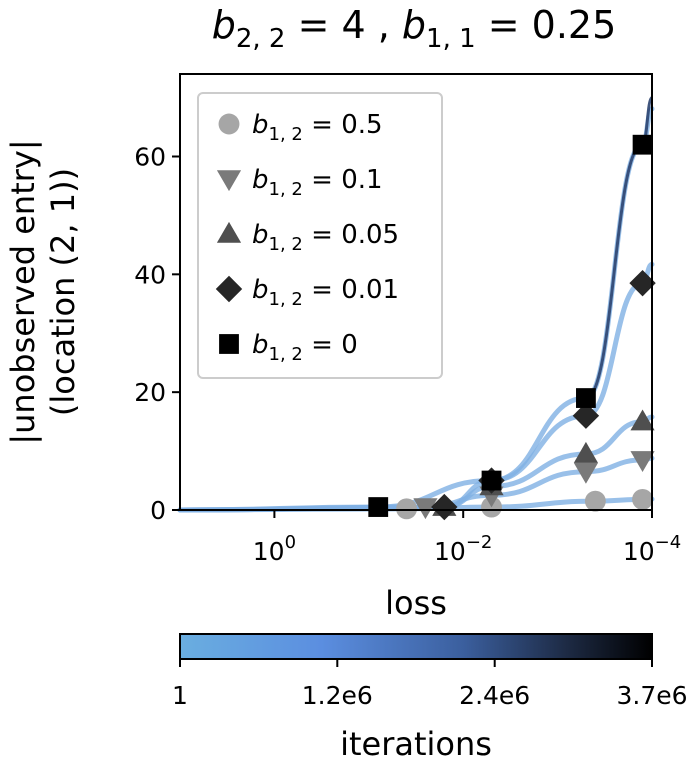 This screenshot has height=769, width=697. Describe the element at coordinates (317, 182) in the screenshot. I see `legend-label: b1, 2 = 0.1` at that location.